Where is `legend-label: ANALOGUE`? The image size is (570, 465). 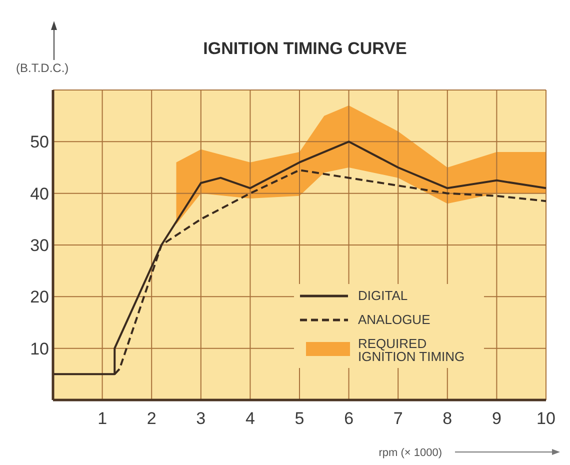
legend-label: ANALOGUE is located at coordinates (394, 319).